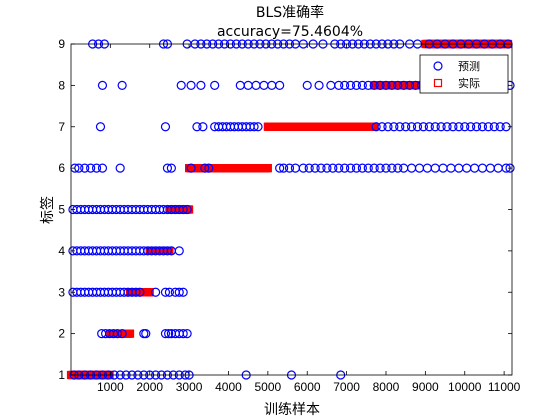  Describe the element at coordinates (61, 375) in the screenshot. I see `y-tick-label: 1` at that location.